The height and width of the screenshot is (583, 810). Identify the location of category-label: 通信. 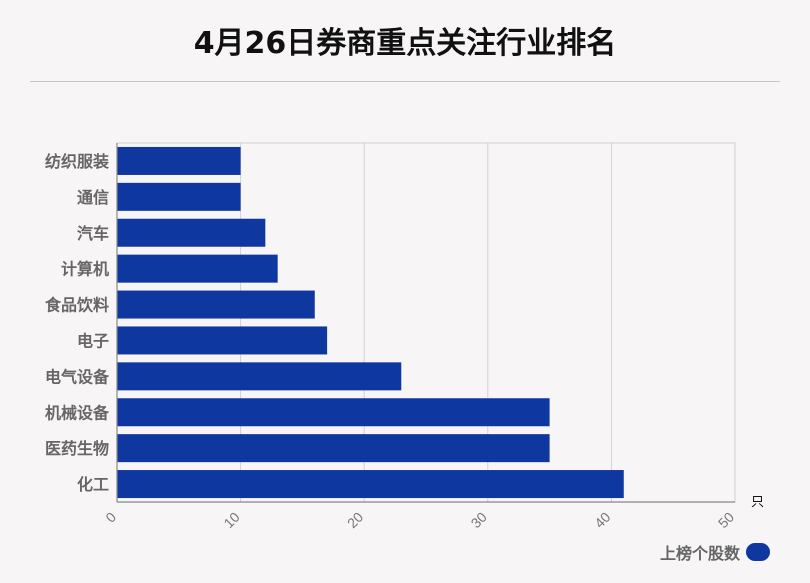
(93, 197).